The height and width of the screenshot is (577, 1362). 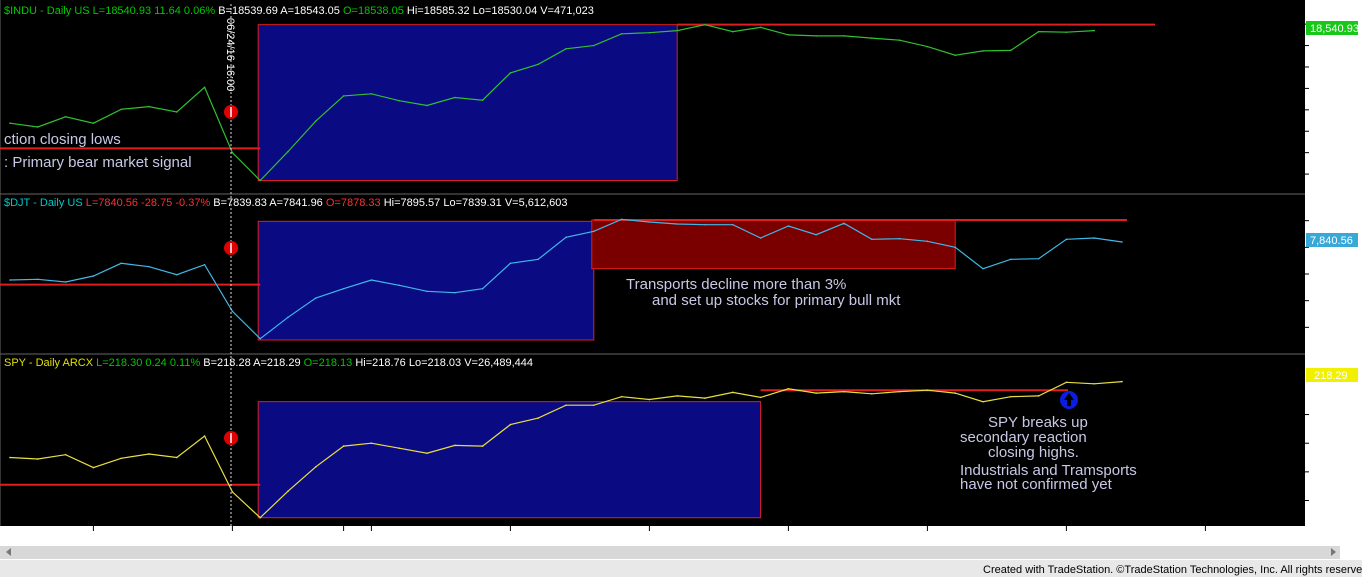 What do you see at coordinates (670, 552) in the screenshot?
I see `horizontal-scrollbar` at bounding box center [670, 552].